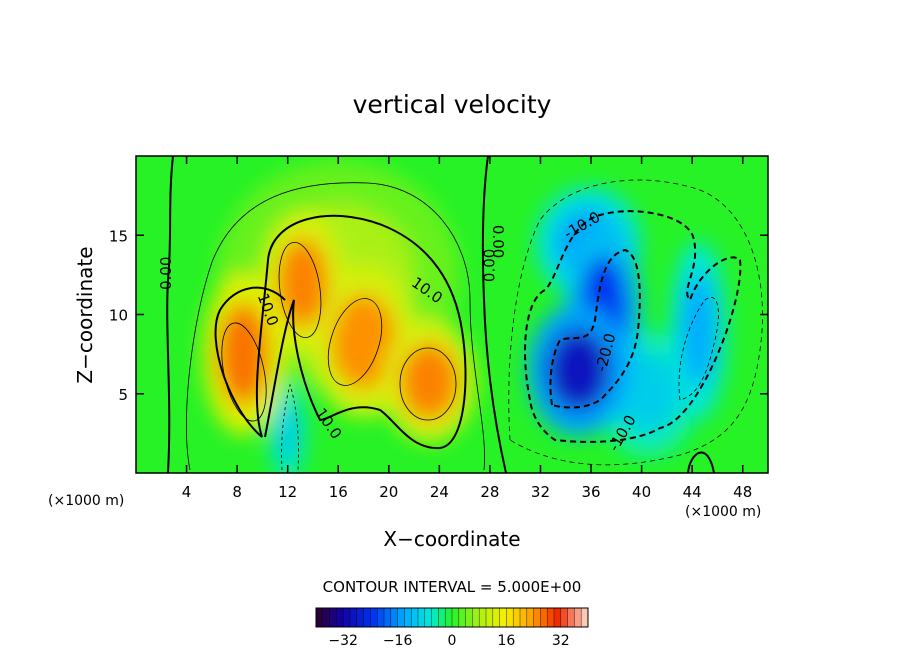 The image size is (904, 654). What do you see at coordinates (540, 492) in the screenshot?
I see `x-tick-label: 32` at bounding box center [540, 492].